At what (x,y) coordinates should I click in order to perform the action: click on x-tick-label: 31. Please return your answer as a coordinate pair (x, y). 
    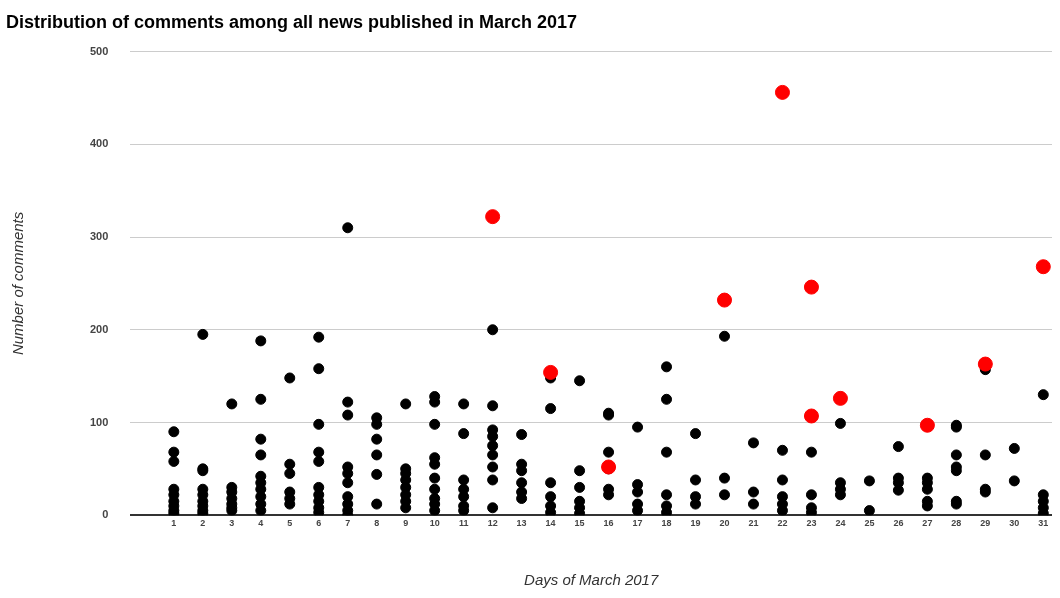
    Looking at the image, I should click on (1043, 523).